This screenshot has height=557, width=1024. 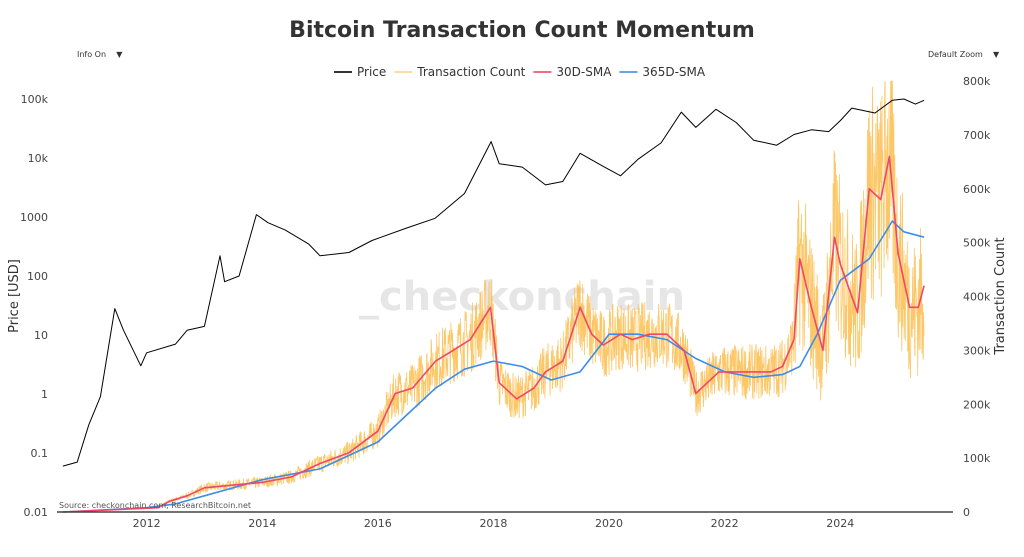 I want to click on y-tick-label: 10, so click(x=41, y=335).